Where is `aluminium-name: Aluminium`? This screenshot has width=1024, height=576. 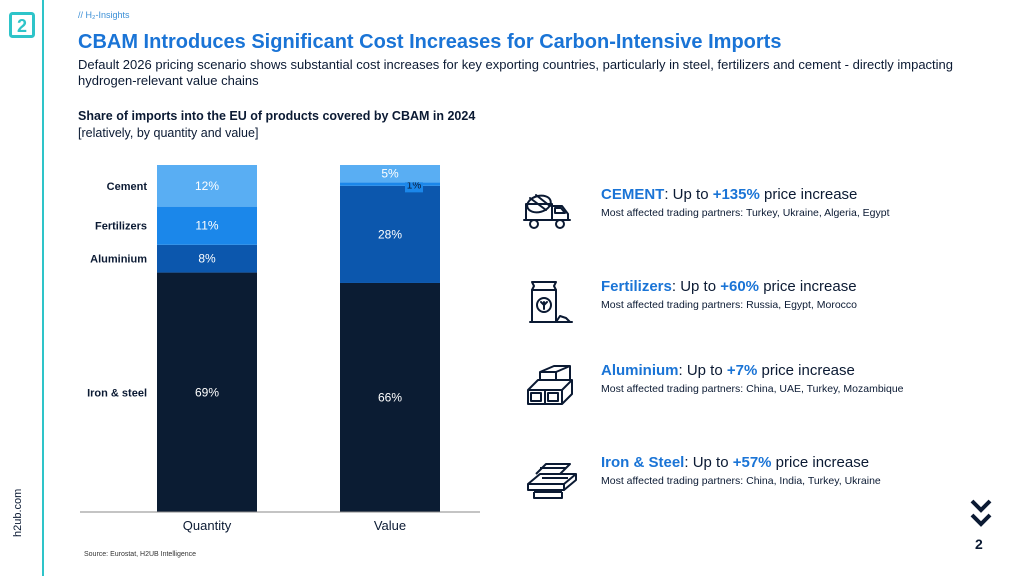
aluminium-name: Aluminium is located at coordinates (640, 370).